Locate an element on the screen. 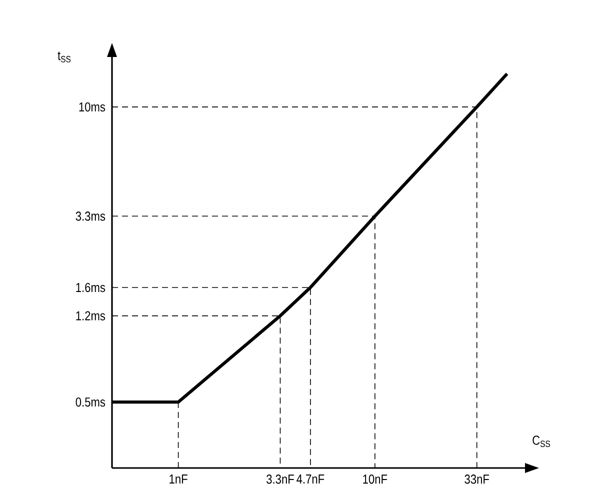 The height and width of the screenshot is (501, 608). y-axis-title: t$_{SS}$ is located at coordinates (64, 57).